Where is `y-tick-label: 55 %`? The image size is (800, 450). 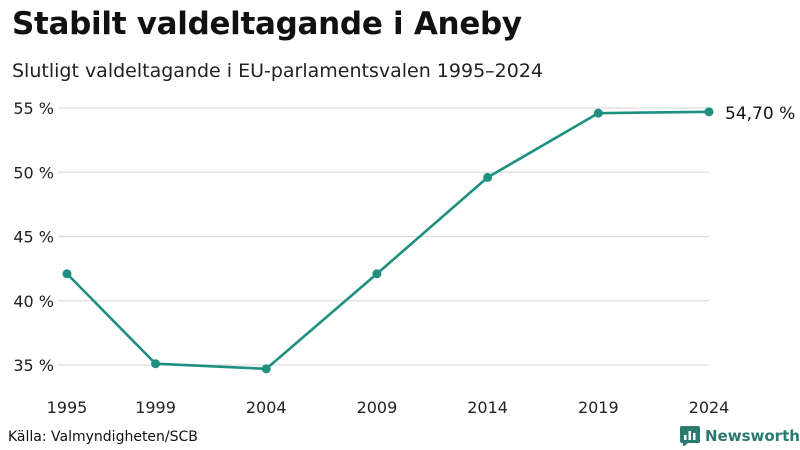 y-tick-label: 55 % is located at coordinates (33, 108).